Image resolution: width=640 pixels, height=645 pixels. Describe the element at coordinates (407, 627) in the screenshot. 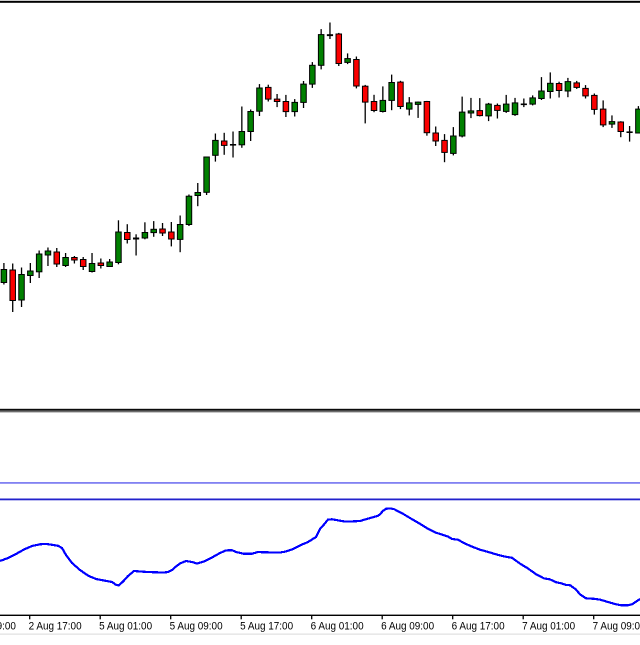

I see `svg-text: 6 Aug 09:00` at that location.